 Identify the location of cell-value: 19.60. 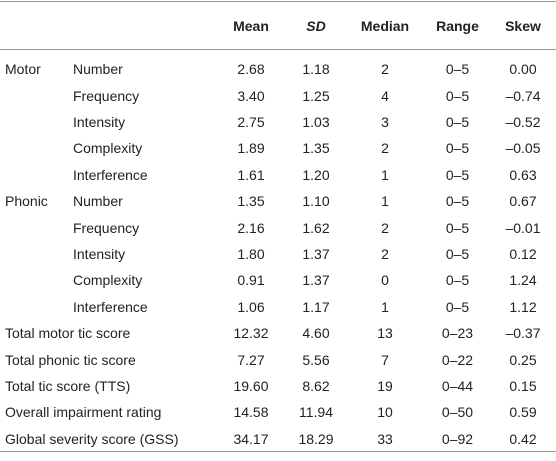
(251, 385).